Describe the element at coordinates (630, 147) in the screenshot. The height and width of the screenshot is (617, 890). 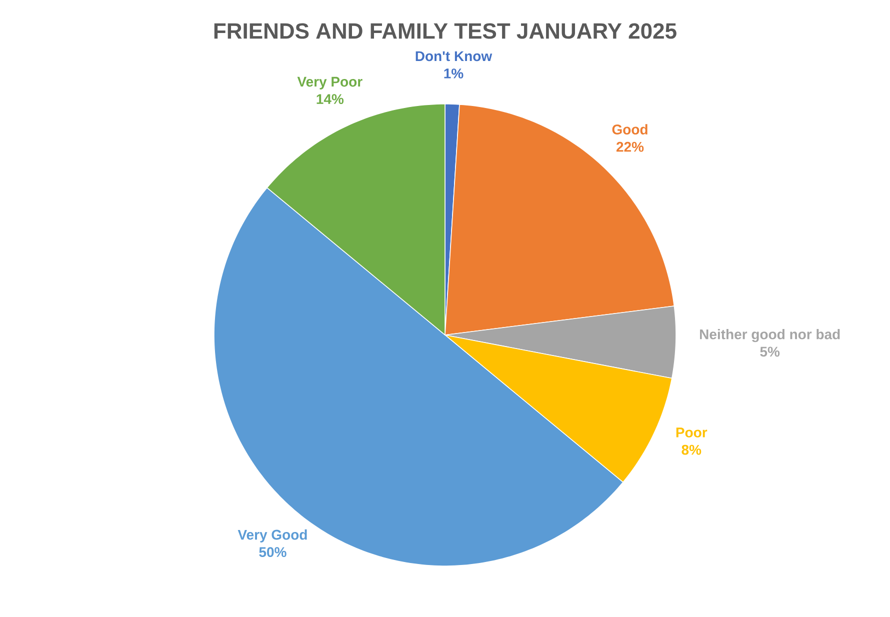
I see `data-label: 22%` at that location.